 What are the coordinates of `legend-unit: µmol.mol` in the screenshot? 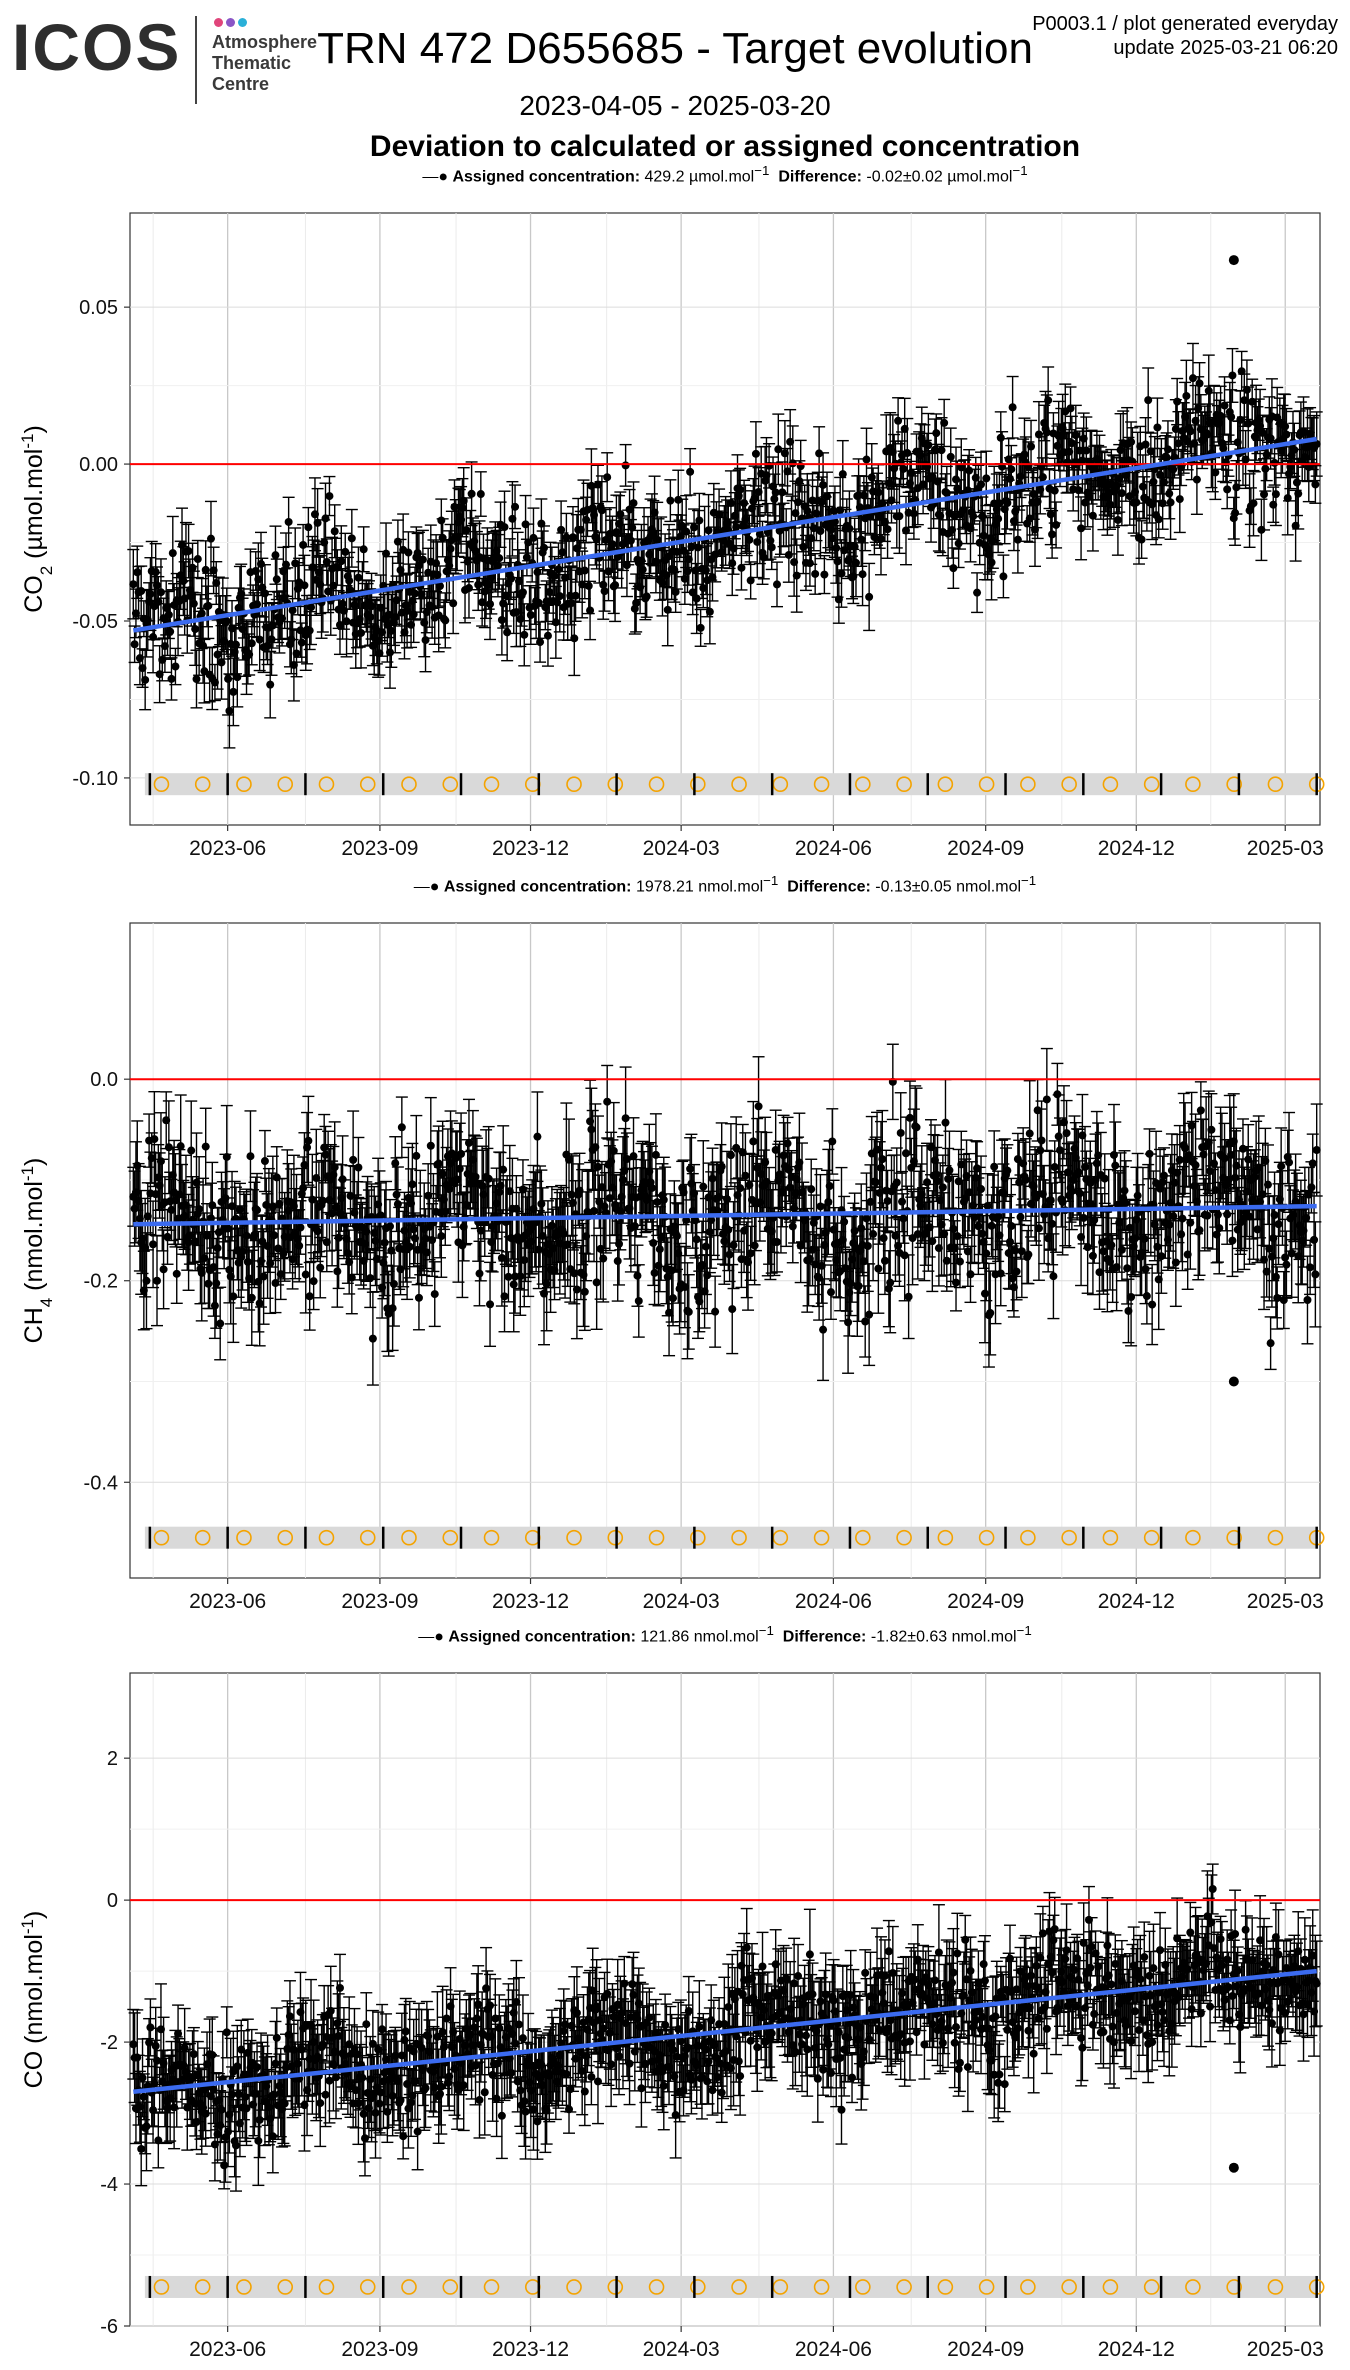 It's located at (722, 177).